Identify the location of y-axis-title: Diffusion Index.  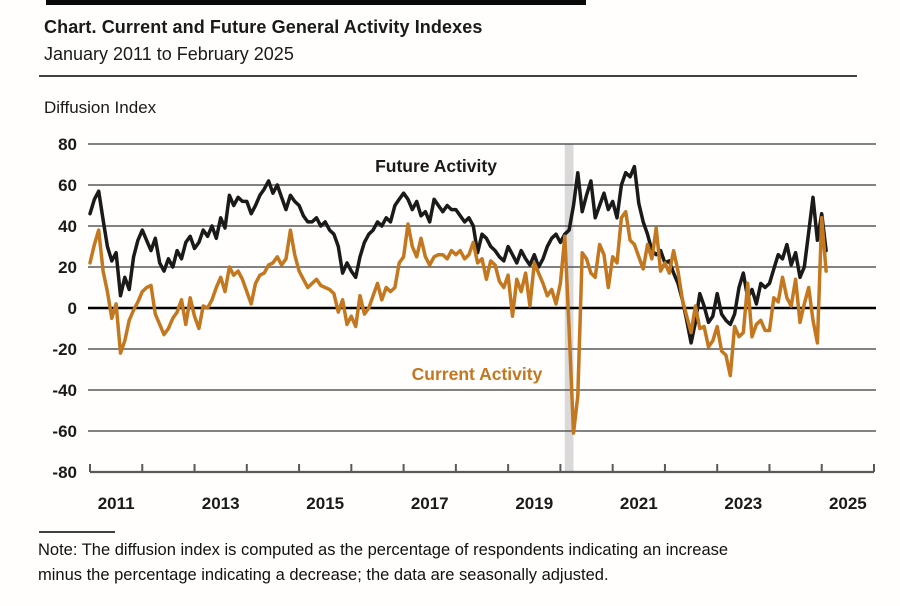
(100, 107).